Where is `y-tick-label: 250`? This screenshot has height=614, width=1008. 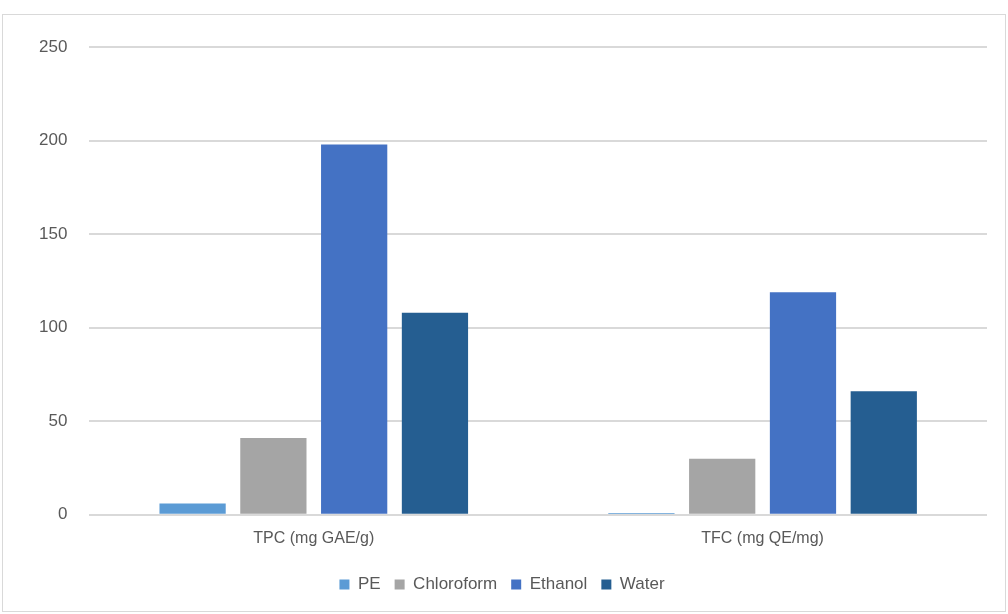 y-tick-label: 250 is located at coordinates (53, 46).